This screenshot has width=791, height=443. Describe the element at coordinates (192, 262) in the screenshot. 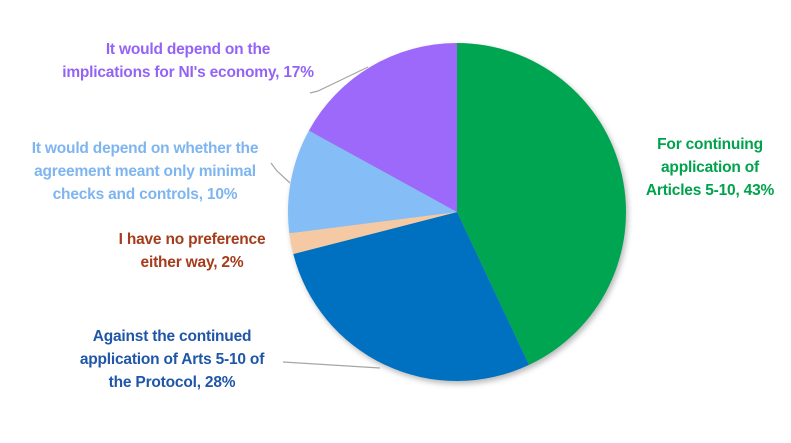

I see `label-line: either way, 2%` at that location.